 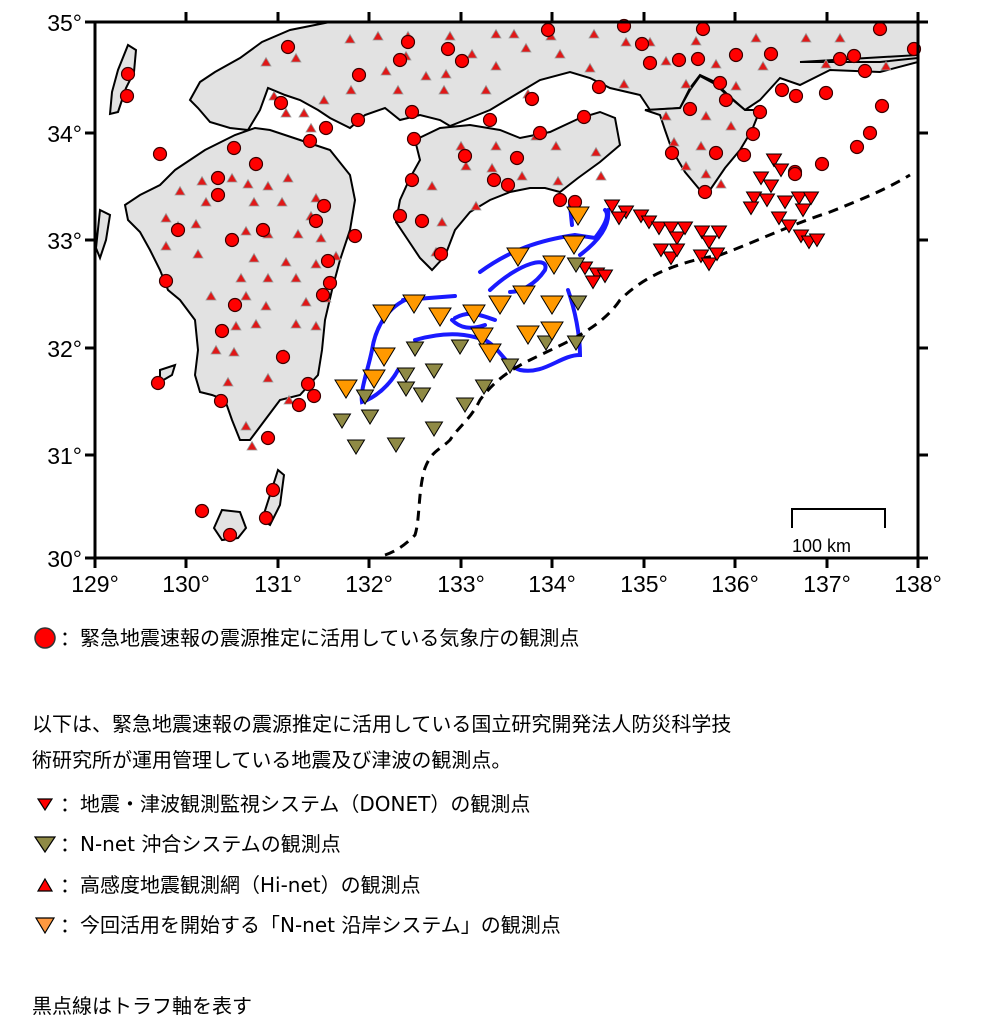 What do you see at coordinates (45, 926) in the screenshot?
I see `orange-inverted-triangle-icon` at bounding box center [45, 926].